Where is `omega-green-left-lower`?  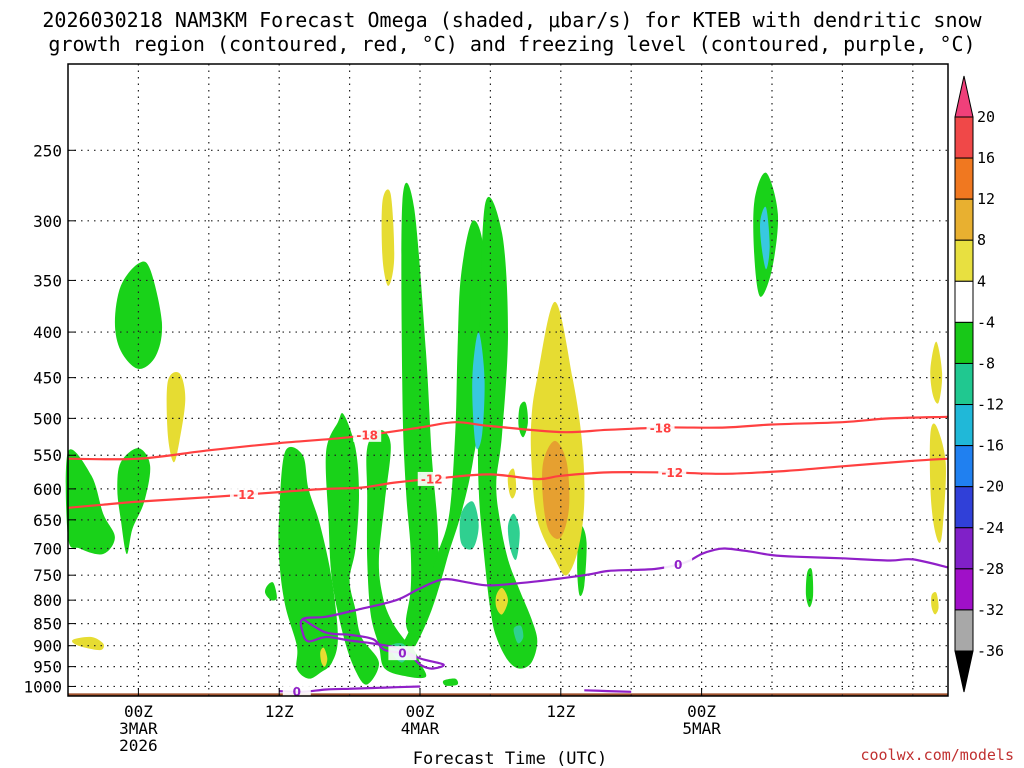
omega-green-left-lower is located at coordinates (90, 502).